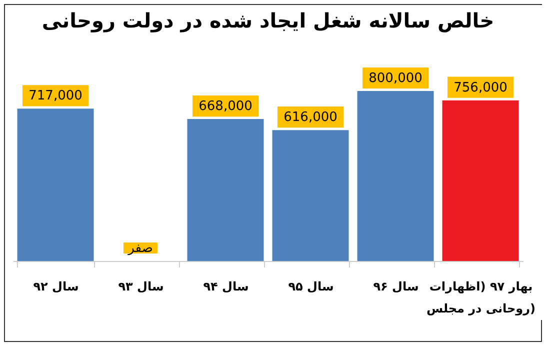 Image resolution: width=550 pixels, height=350 pixels. What do you see at coordinates (141, 287) in the screenshot?
I see `x-tick-label: سال ۹۳` at bounding box center [141, 287].